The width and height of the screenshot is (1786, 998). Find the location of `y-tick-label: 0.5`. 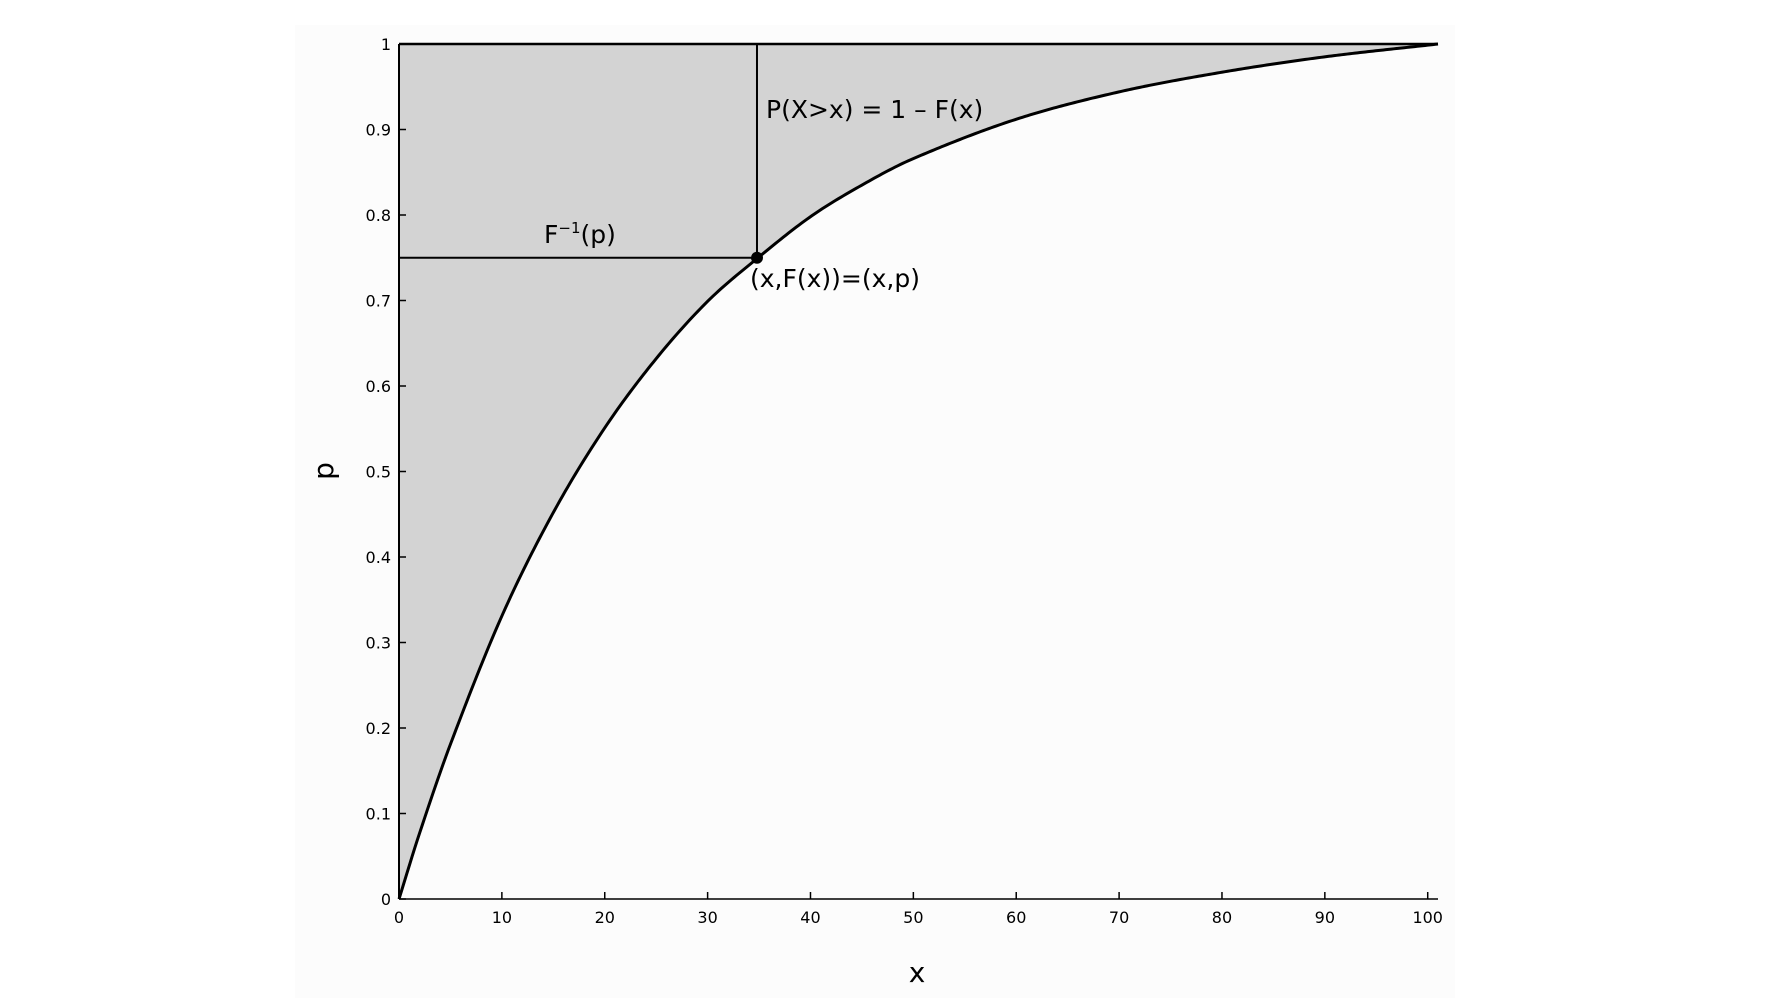

y-tick-label: 0.5 is located at coordinates (378, 472).